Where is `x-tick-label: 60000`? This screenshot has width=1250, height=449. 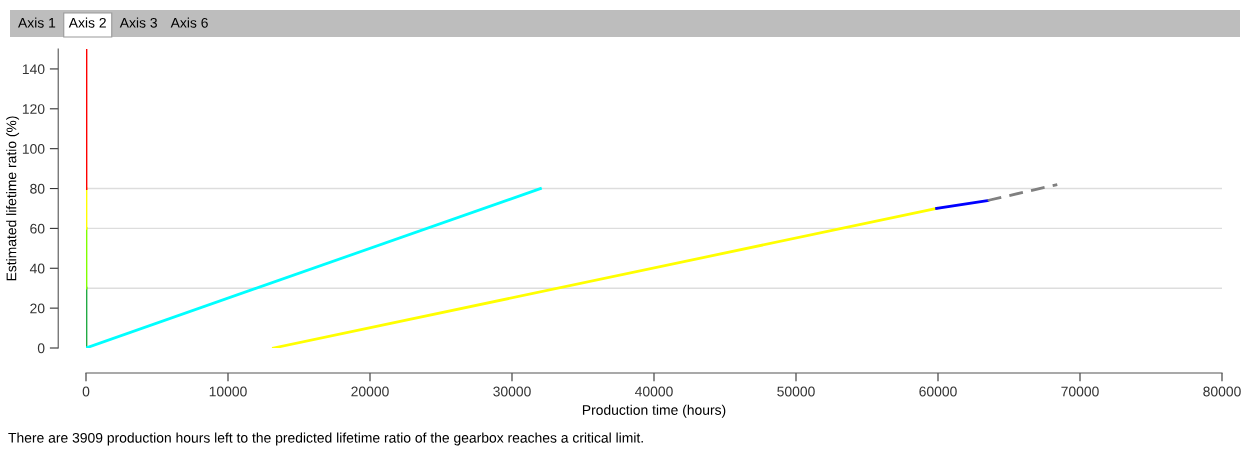 x-tick-label: 60000 is located at coordinates (938, 391).